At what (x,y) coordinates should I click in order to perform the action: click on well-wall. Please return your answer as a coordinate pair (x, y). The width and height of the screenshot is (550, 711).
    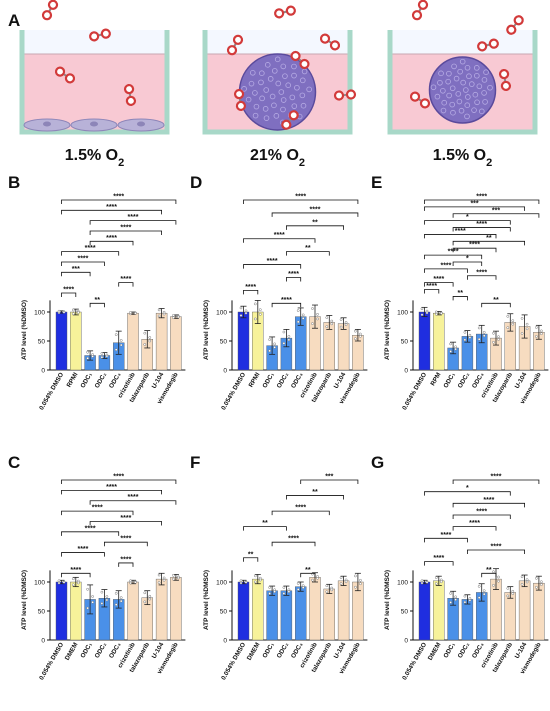
    Looking at the image, I should click on (277, 82).